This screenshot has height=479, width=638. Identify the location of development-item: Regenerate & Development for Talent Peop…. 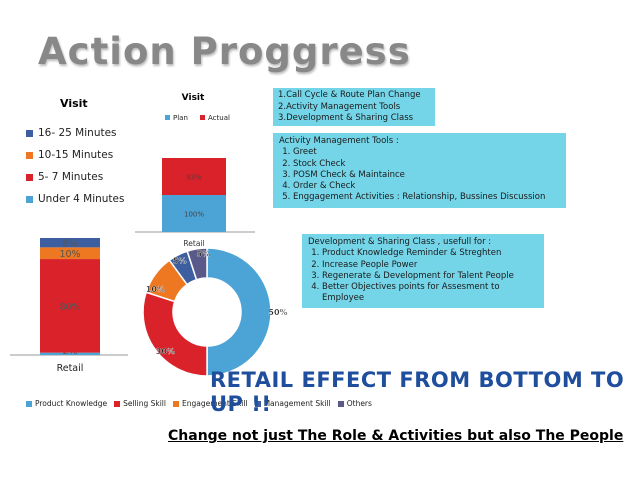
(430, 276).